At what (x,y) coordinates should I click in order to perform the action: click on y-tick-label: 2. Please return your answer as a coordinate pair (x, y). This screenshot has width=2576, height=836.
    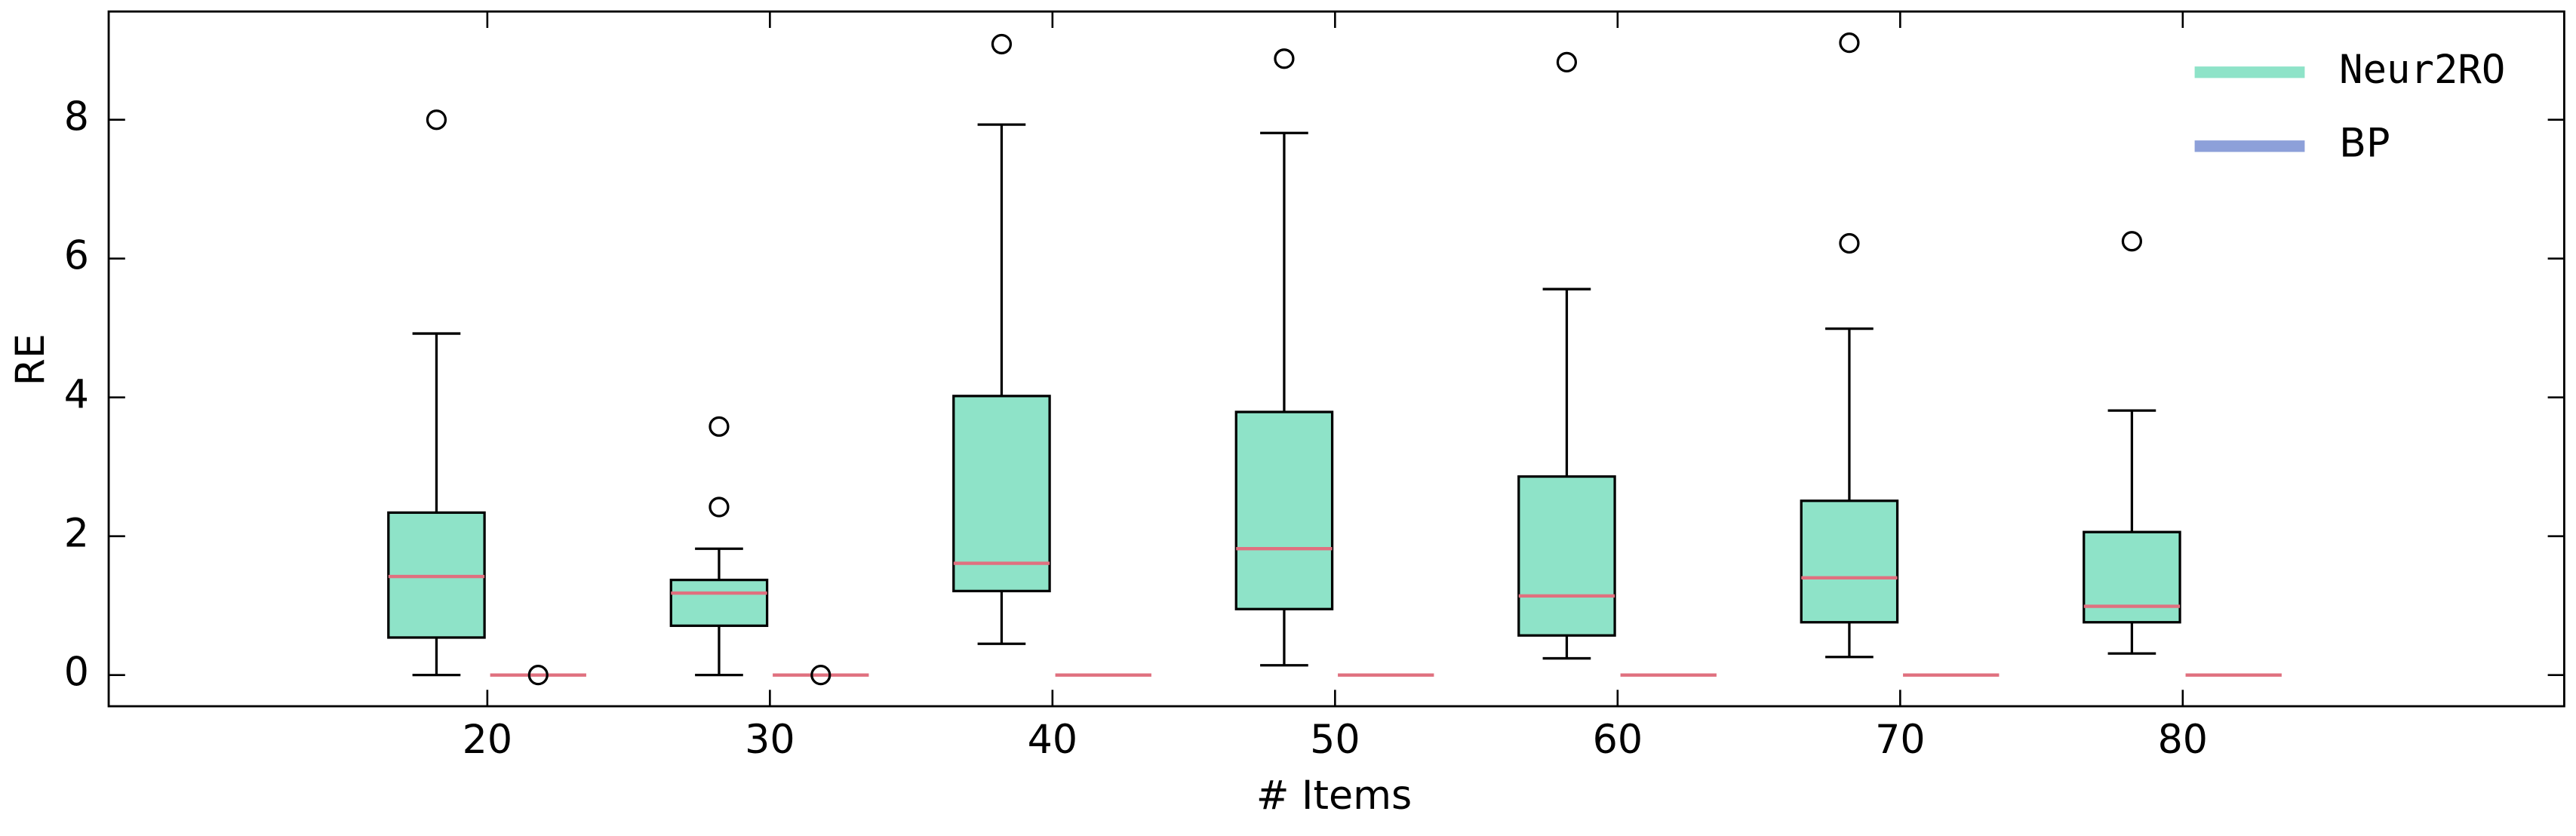
    Looking at the image, I should click on (76, 534).